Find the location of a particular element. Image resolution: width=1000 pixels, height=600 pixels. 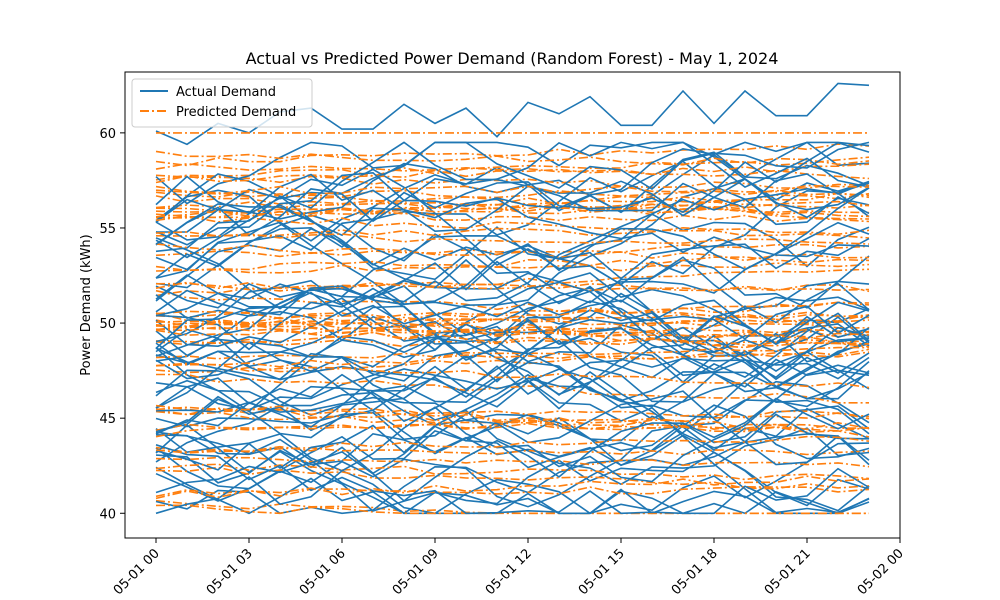

legend: Actual Demand Predicted Demand is located at coordinates (222, 103).